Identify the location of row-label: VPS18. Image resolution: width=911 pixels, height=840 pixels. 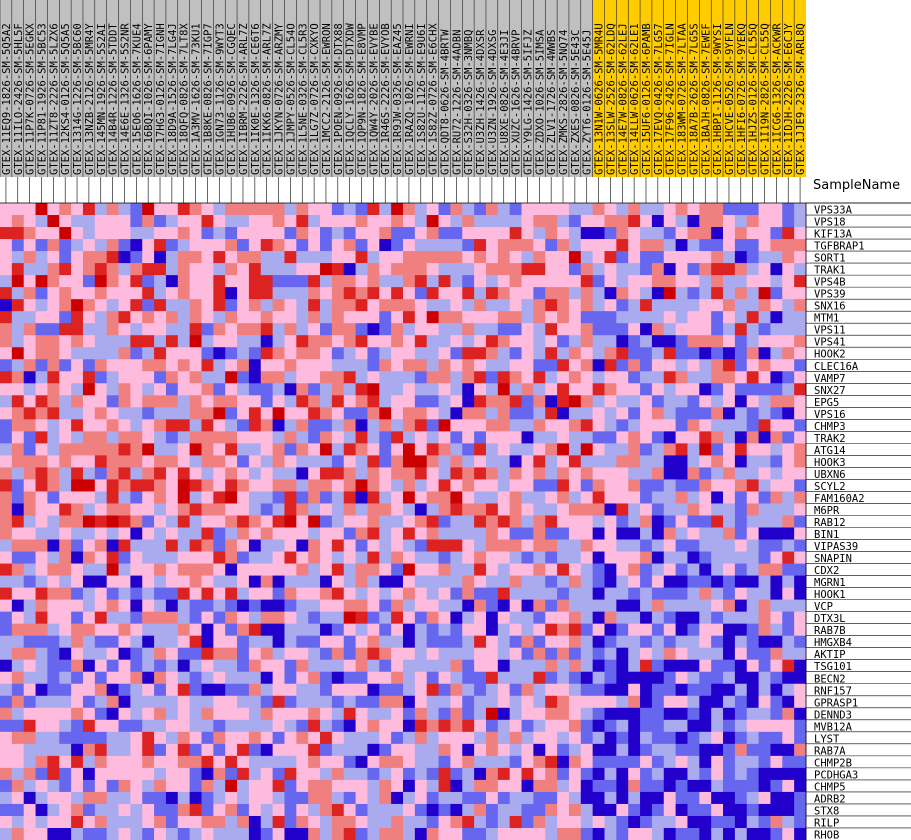
(830, 223).